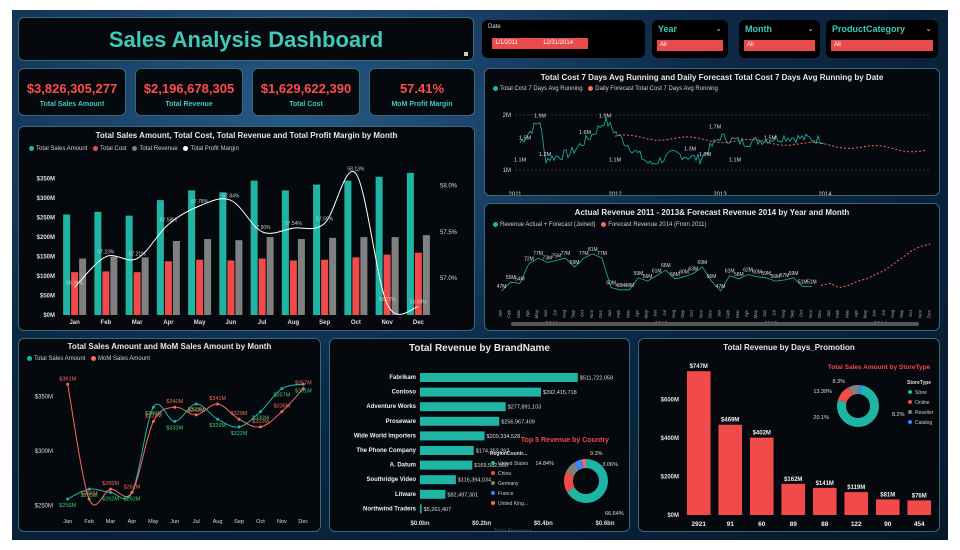 This screenshot has height=550, width=960. Describe the element at coordinates (200, 202) in the screenshot. I see `margin-label: 57.78%` at that location.